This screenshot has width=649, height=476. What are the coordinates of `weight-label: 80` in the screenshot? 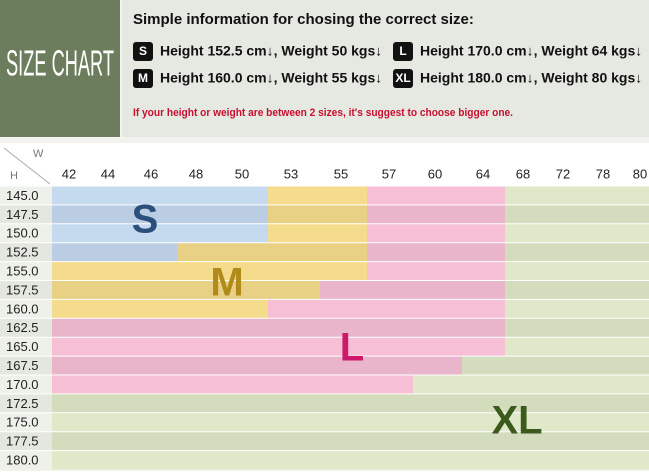 It's located at (640, 173).